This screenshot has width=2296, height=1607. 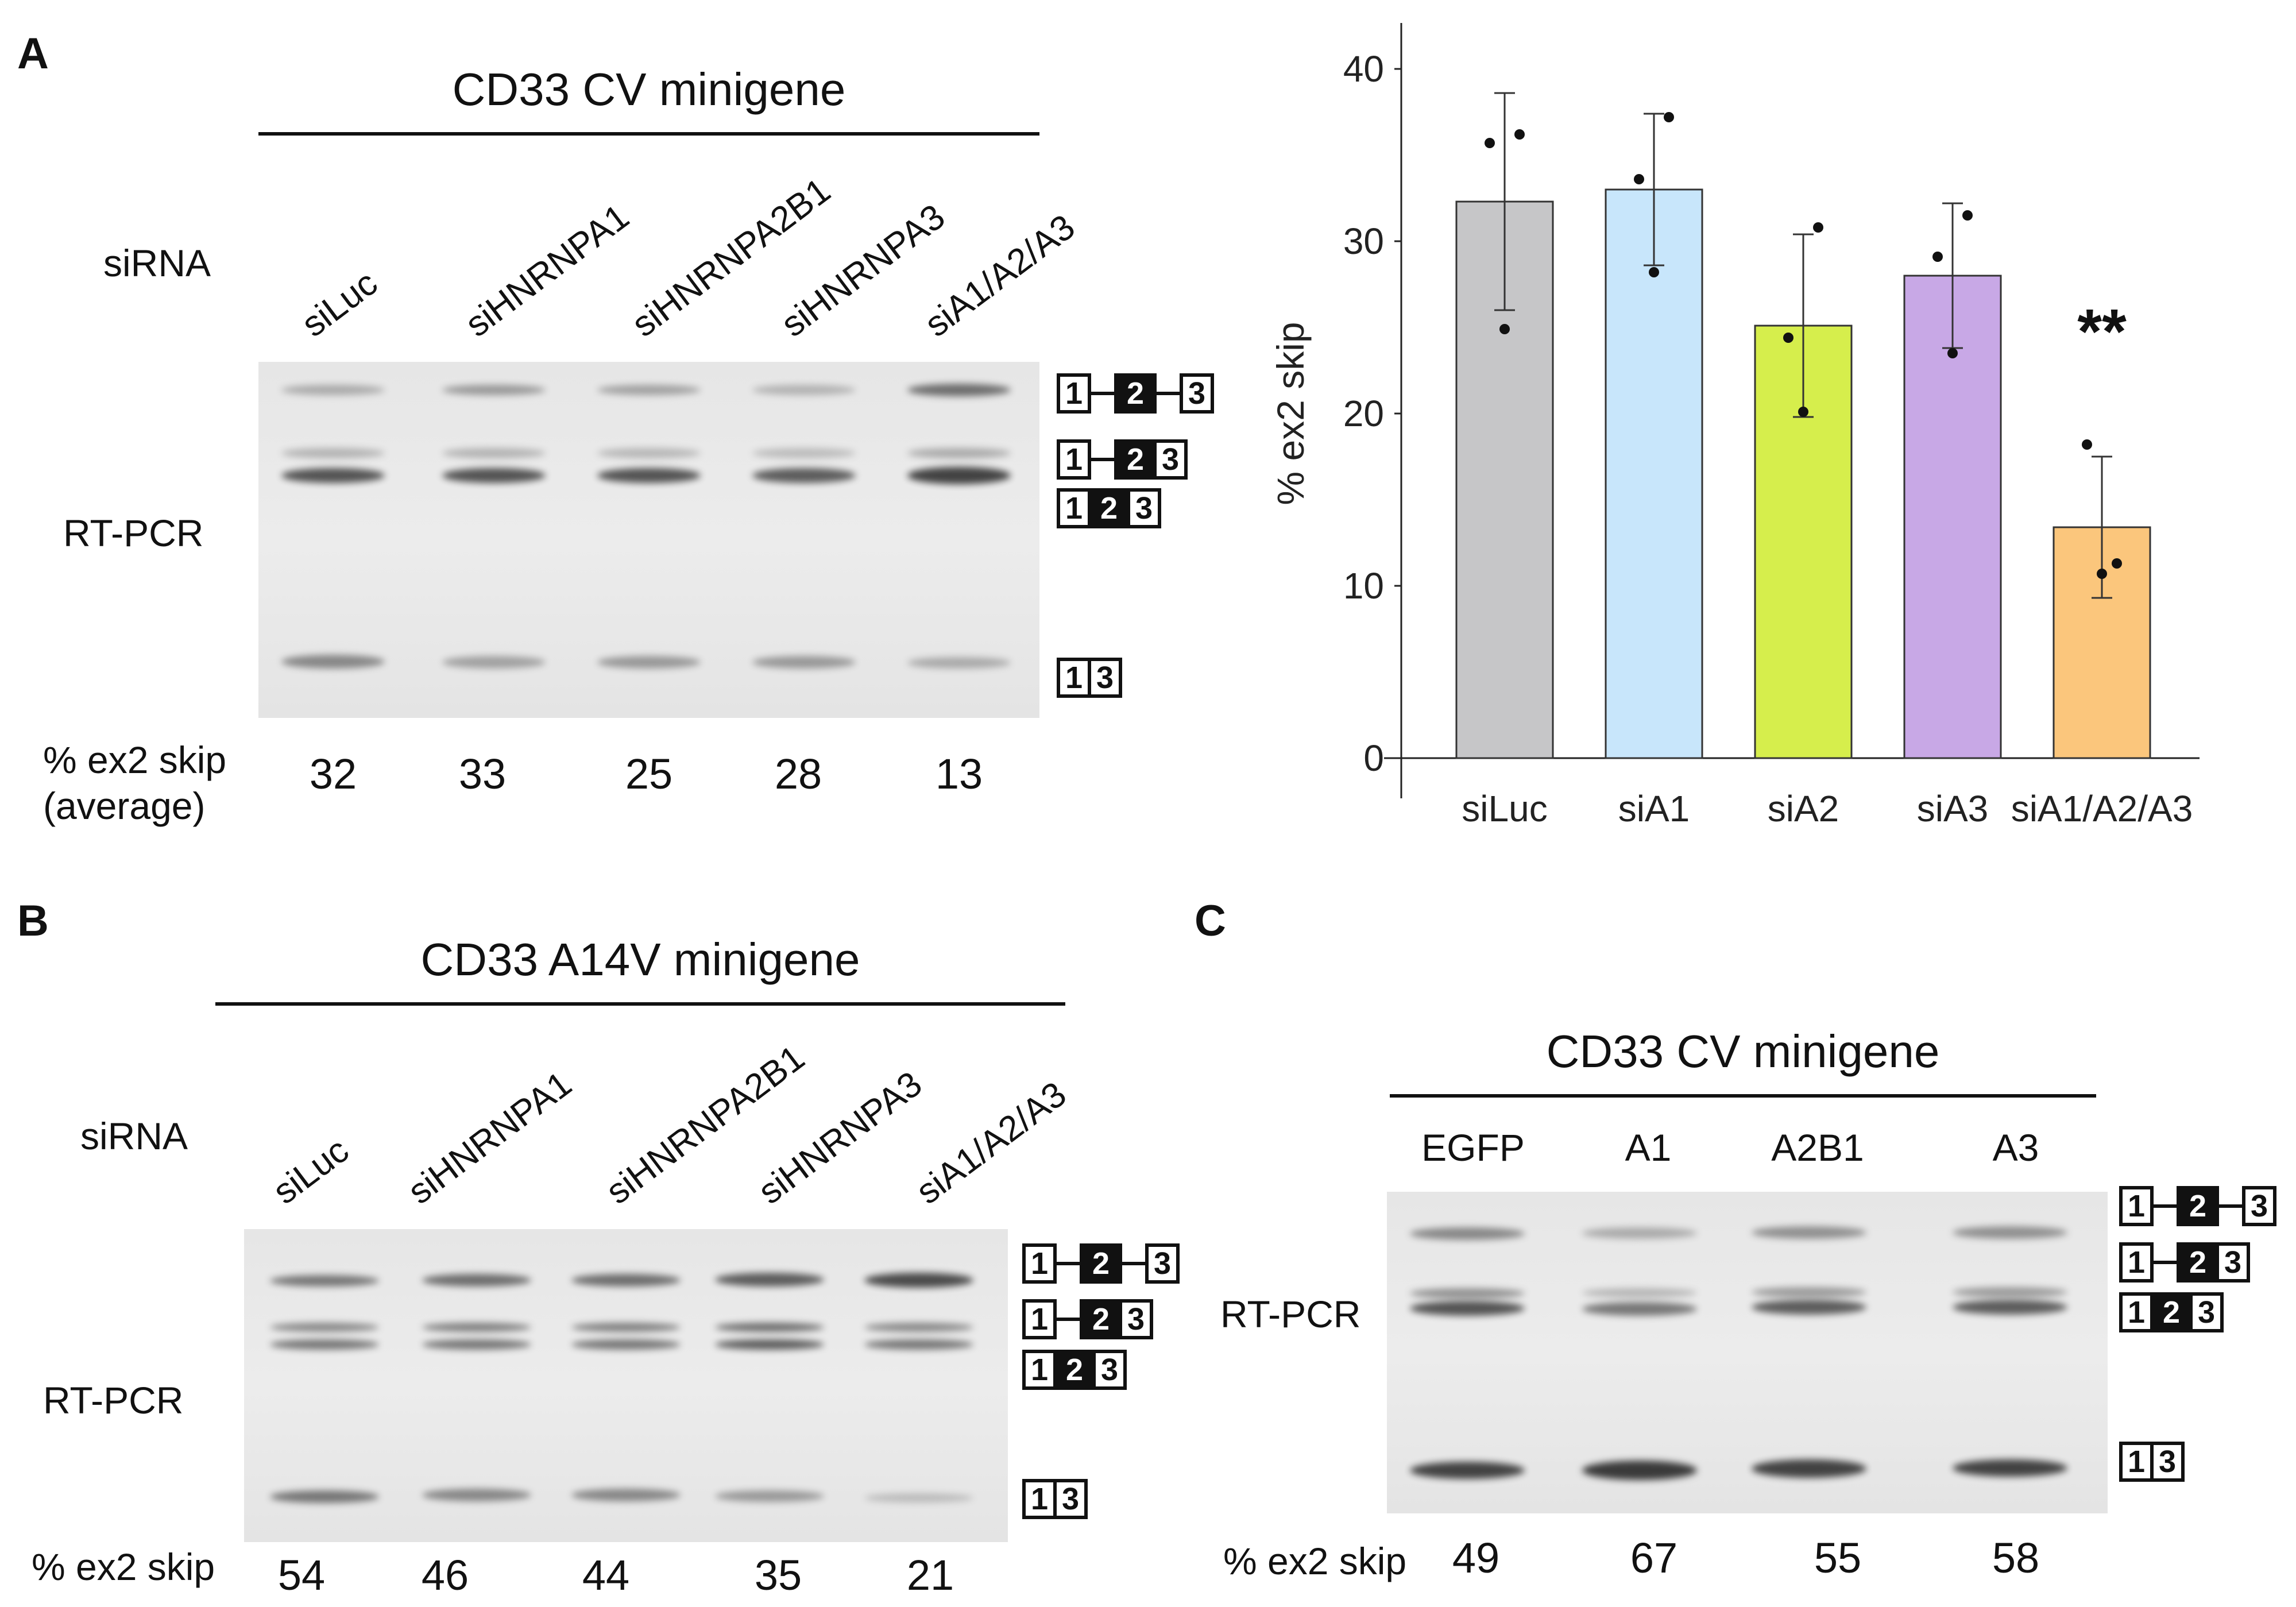 I want to click on panel-a-rtpcr-label: RT-PCR, so click(x=133, y=533).